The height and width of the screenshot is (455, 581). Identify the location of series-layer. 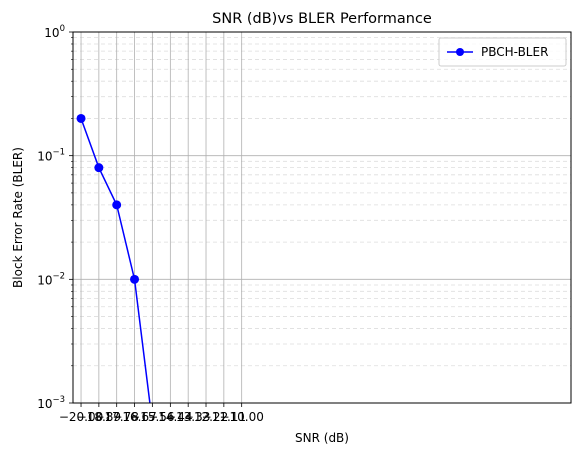
(113, 258).